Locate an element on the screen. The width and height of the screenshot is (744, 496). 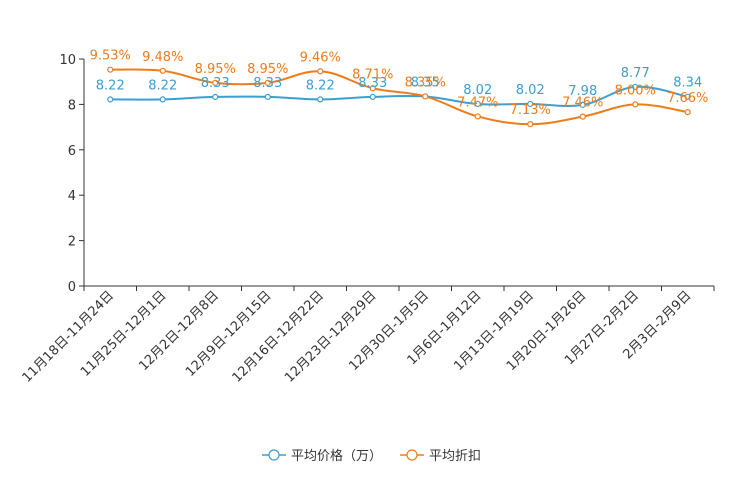
series-line-price is located at coordinates (399, 96).